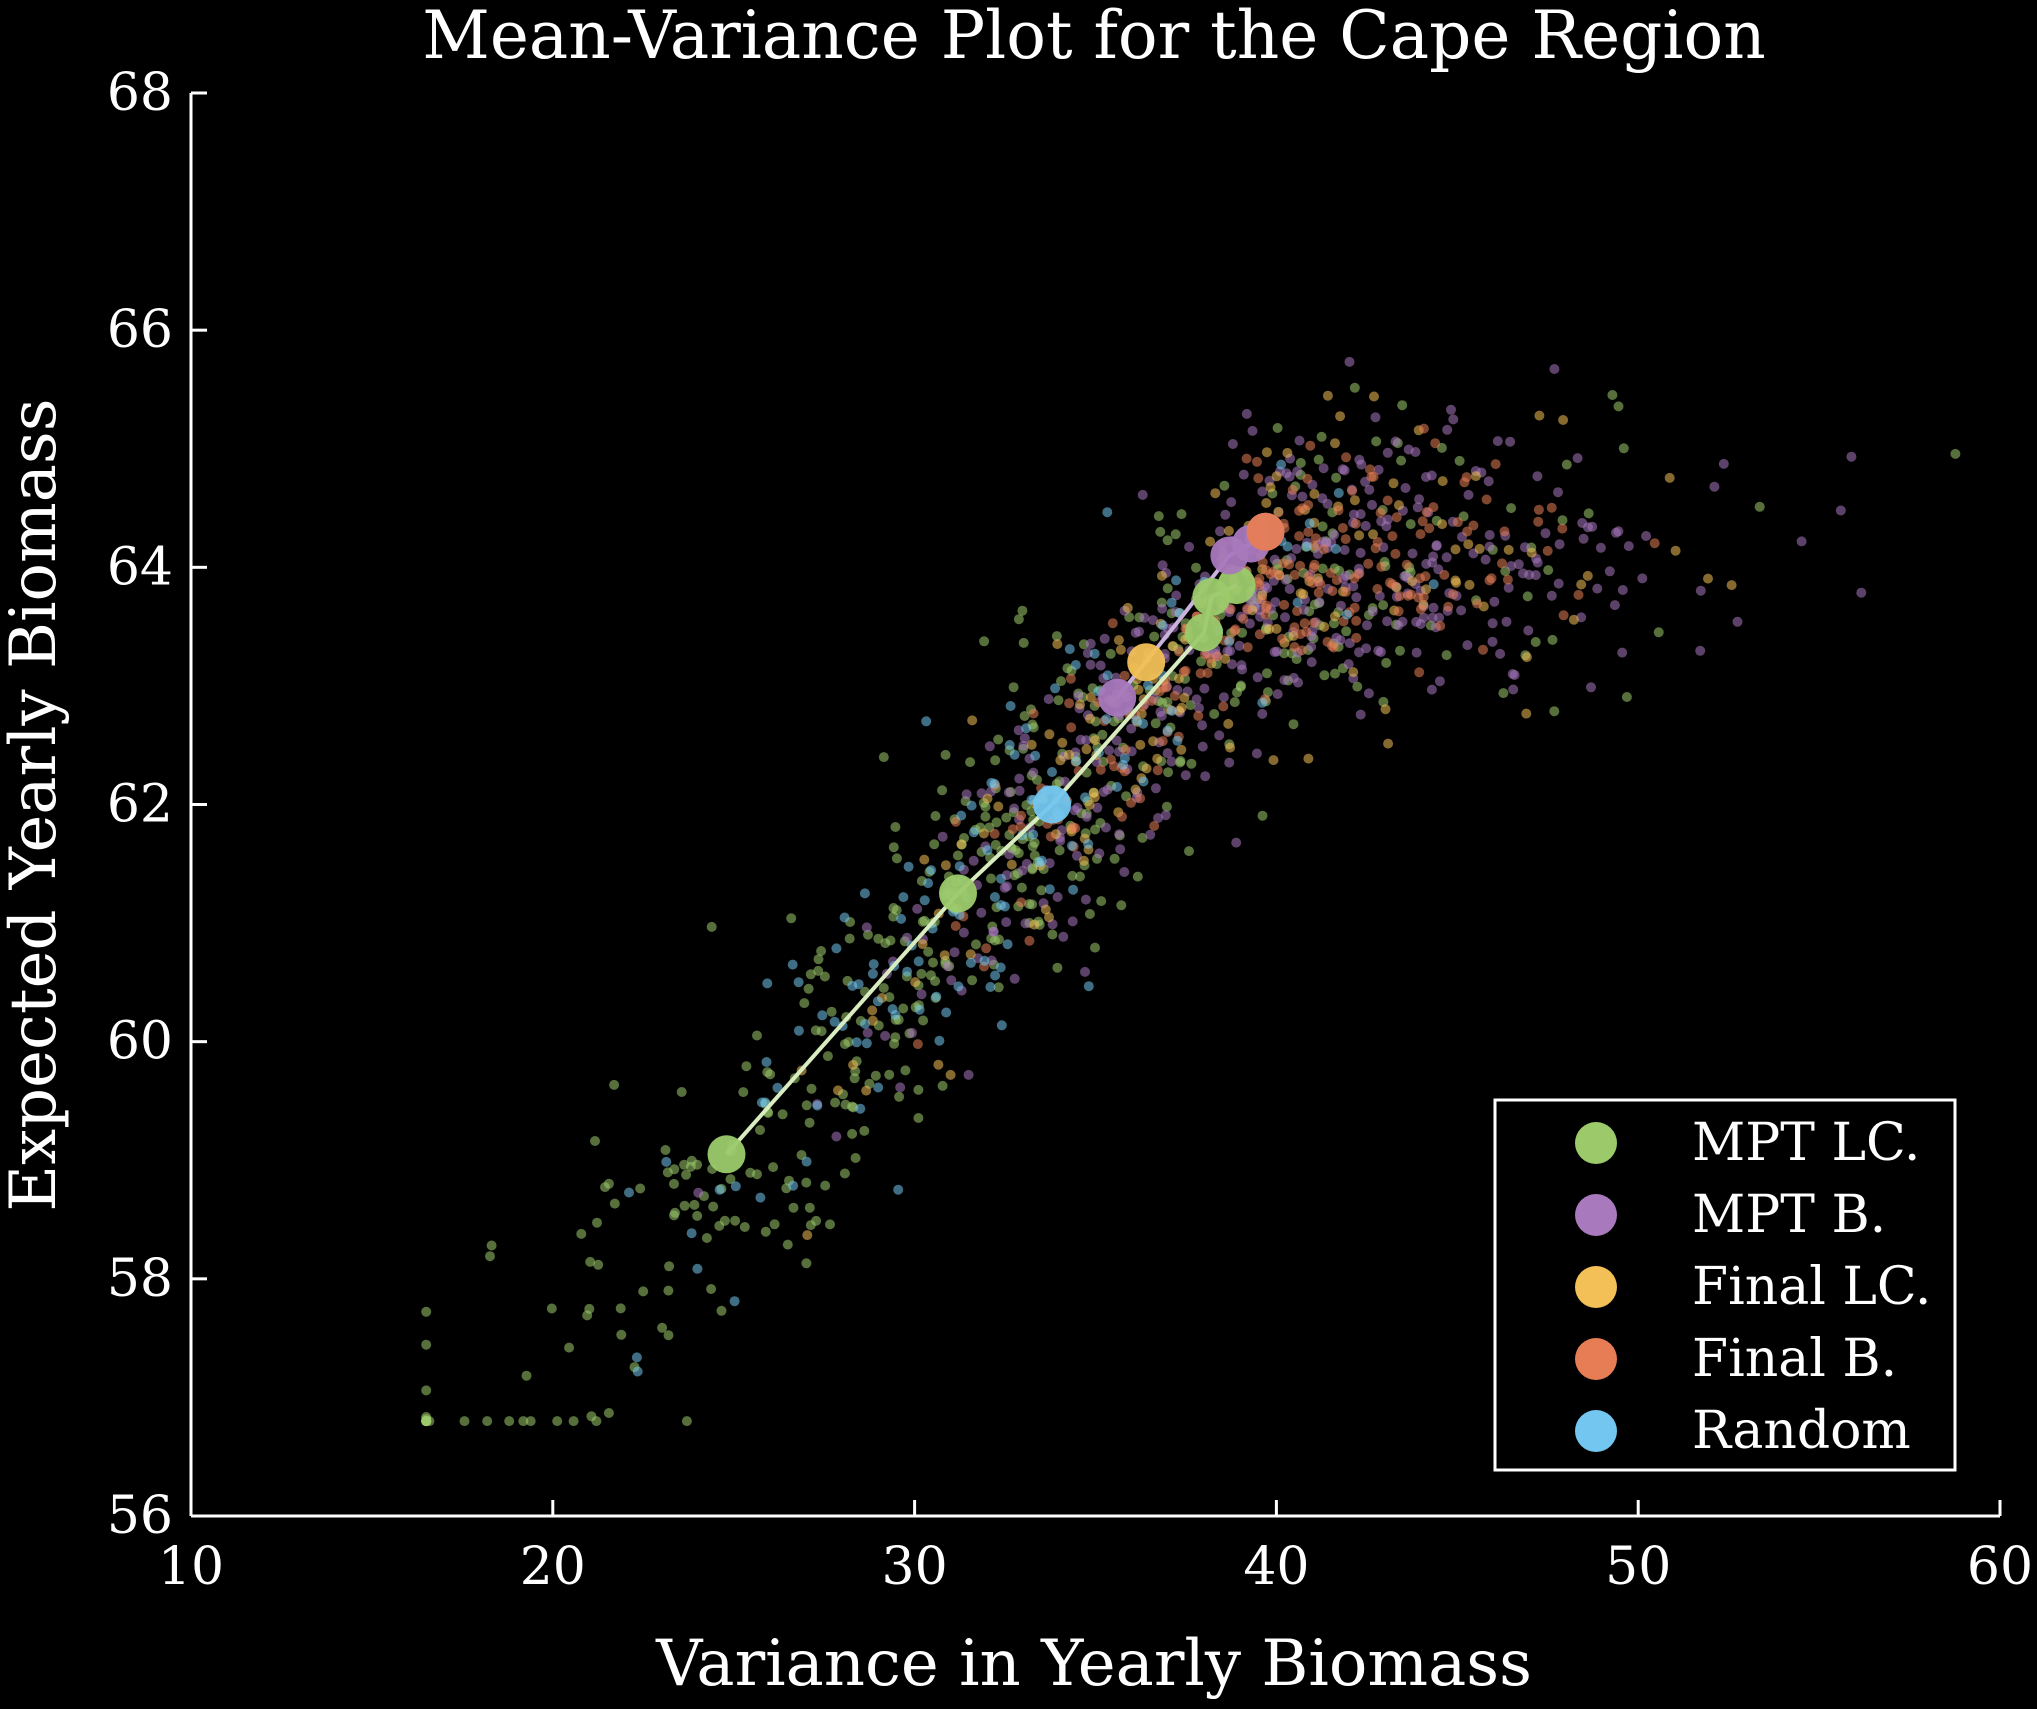 This screenshot has width=2037, height=1709. What do you see at coordinates (1276, 1567) in the screenshot?
I see `x-tick-label: 40` at bounding box center [1276, 1567].